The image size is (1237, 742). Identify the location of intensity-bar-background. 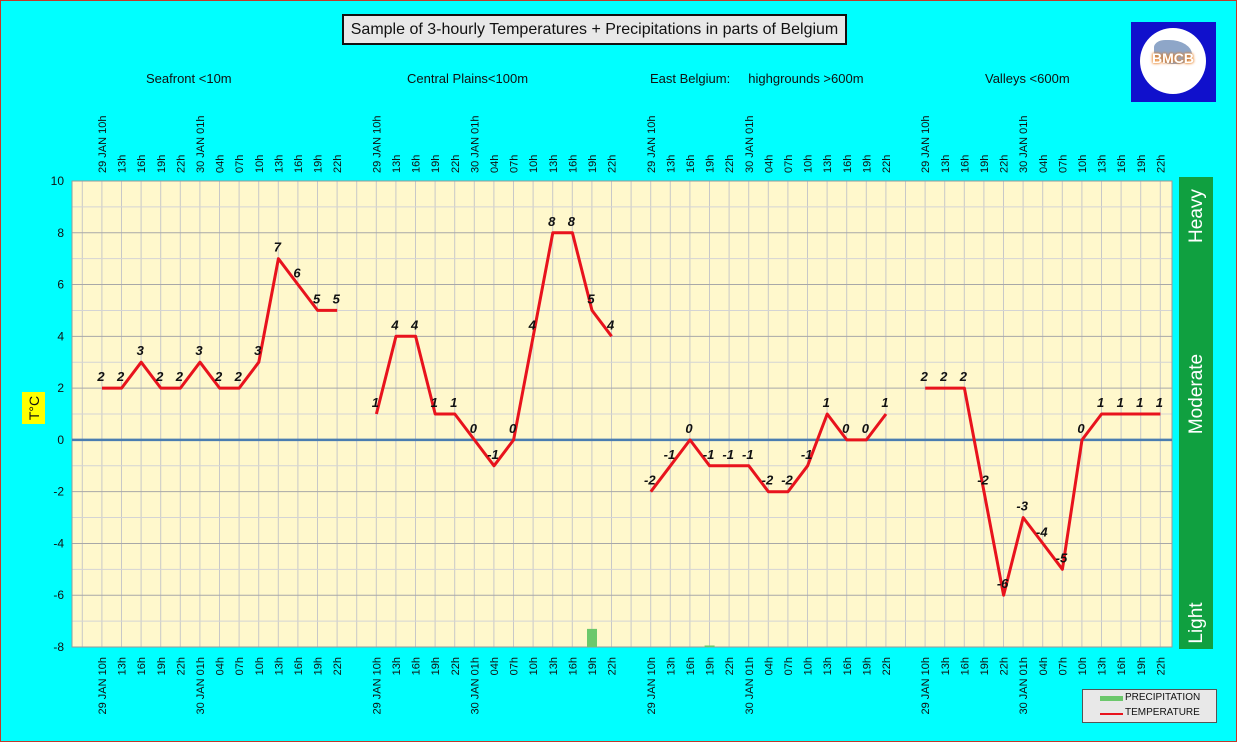
(1196, 413).